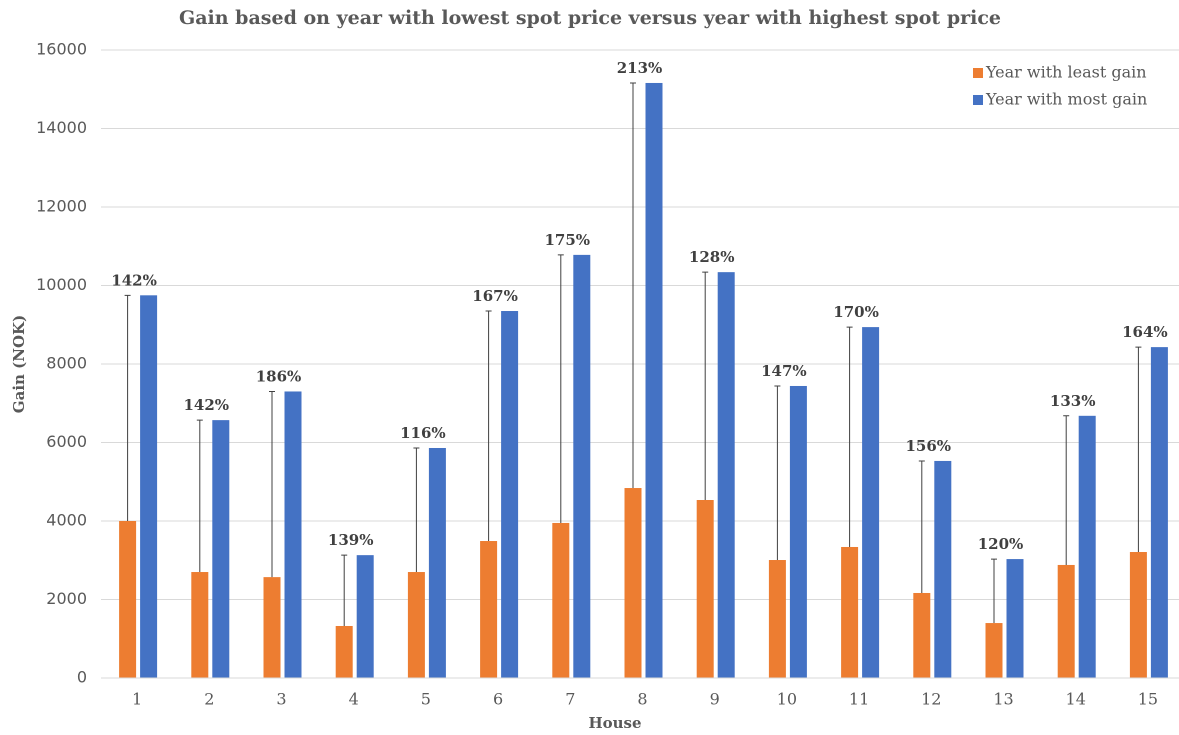 The height and width of the screenshot is (735, 1179). What do you see at coordinates (931, 699) in the screenshot?
I see `x-tick-label: 12` at bounding box center [931, 699].